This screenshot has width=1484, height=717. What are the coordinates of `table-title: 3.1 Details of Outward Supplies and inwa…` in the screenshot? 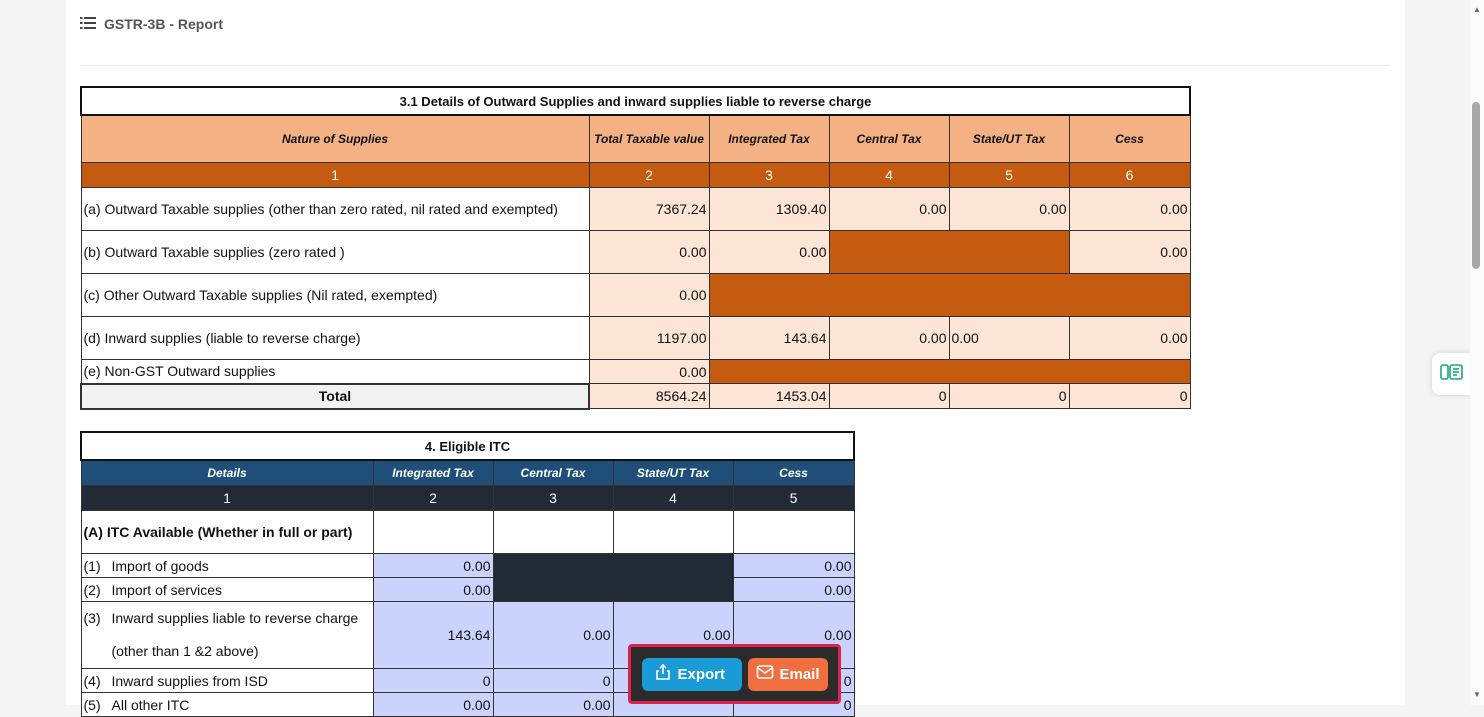 It's located at (635, 101).